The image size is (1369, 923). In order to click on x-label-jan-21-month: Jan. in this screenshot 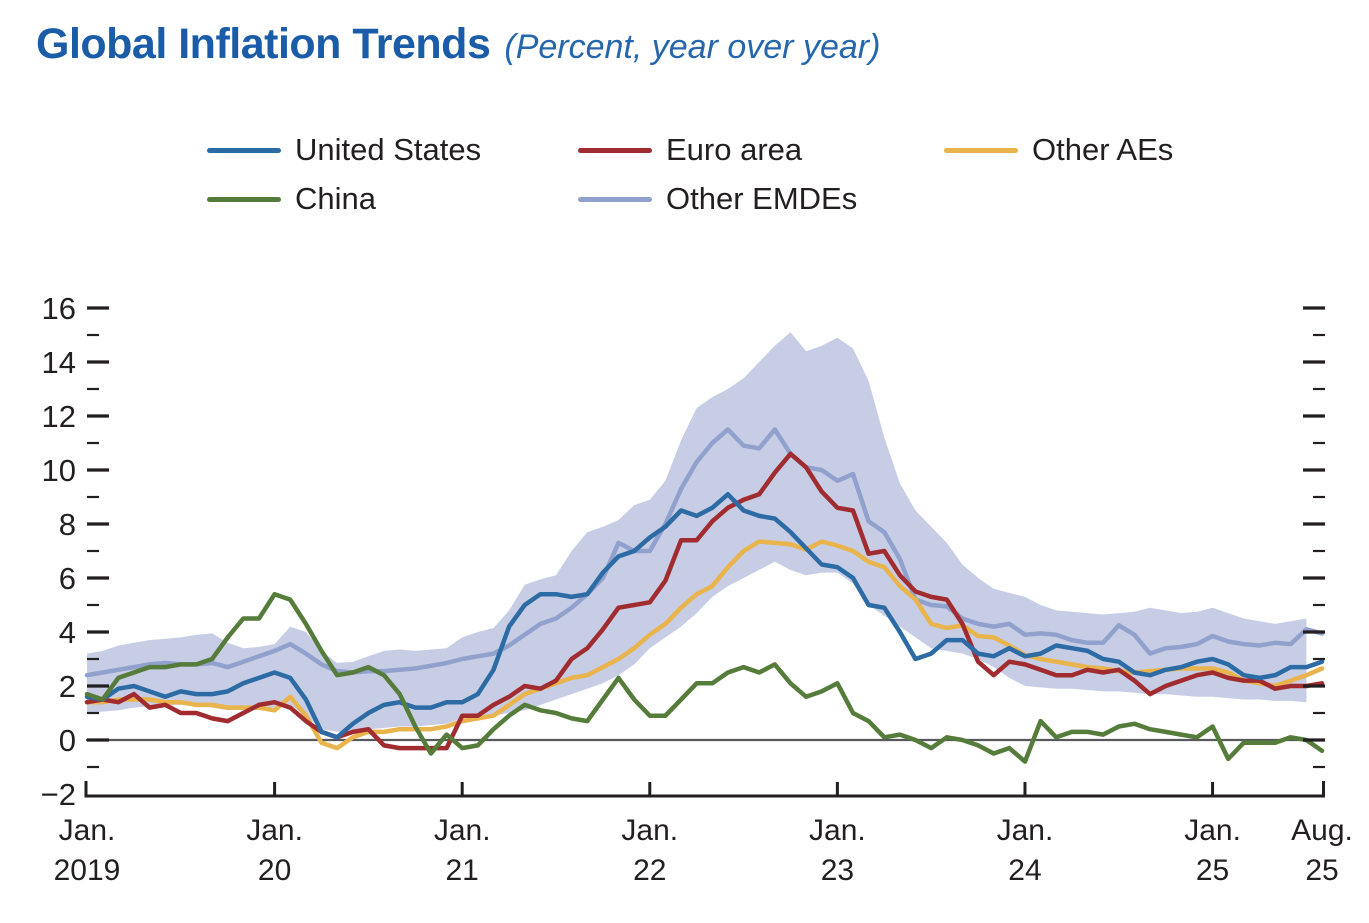, I will do `click(462, 830)`.